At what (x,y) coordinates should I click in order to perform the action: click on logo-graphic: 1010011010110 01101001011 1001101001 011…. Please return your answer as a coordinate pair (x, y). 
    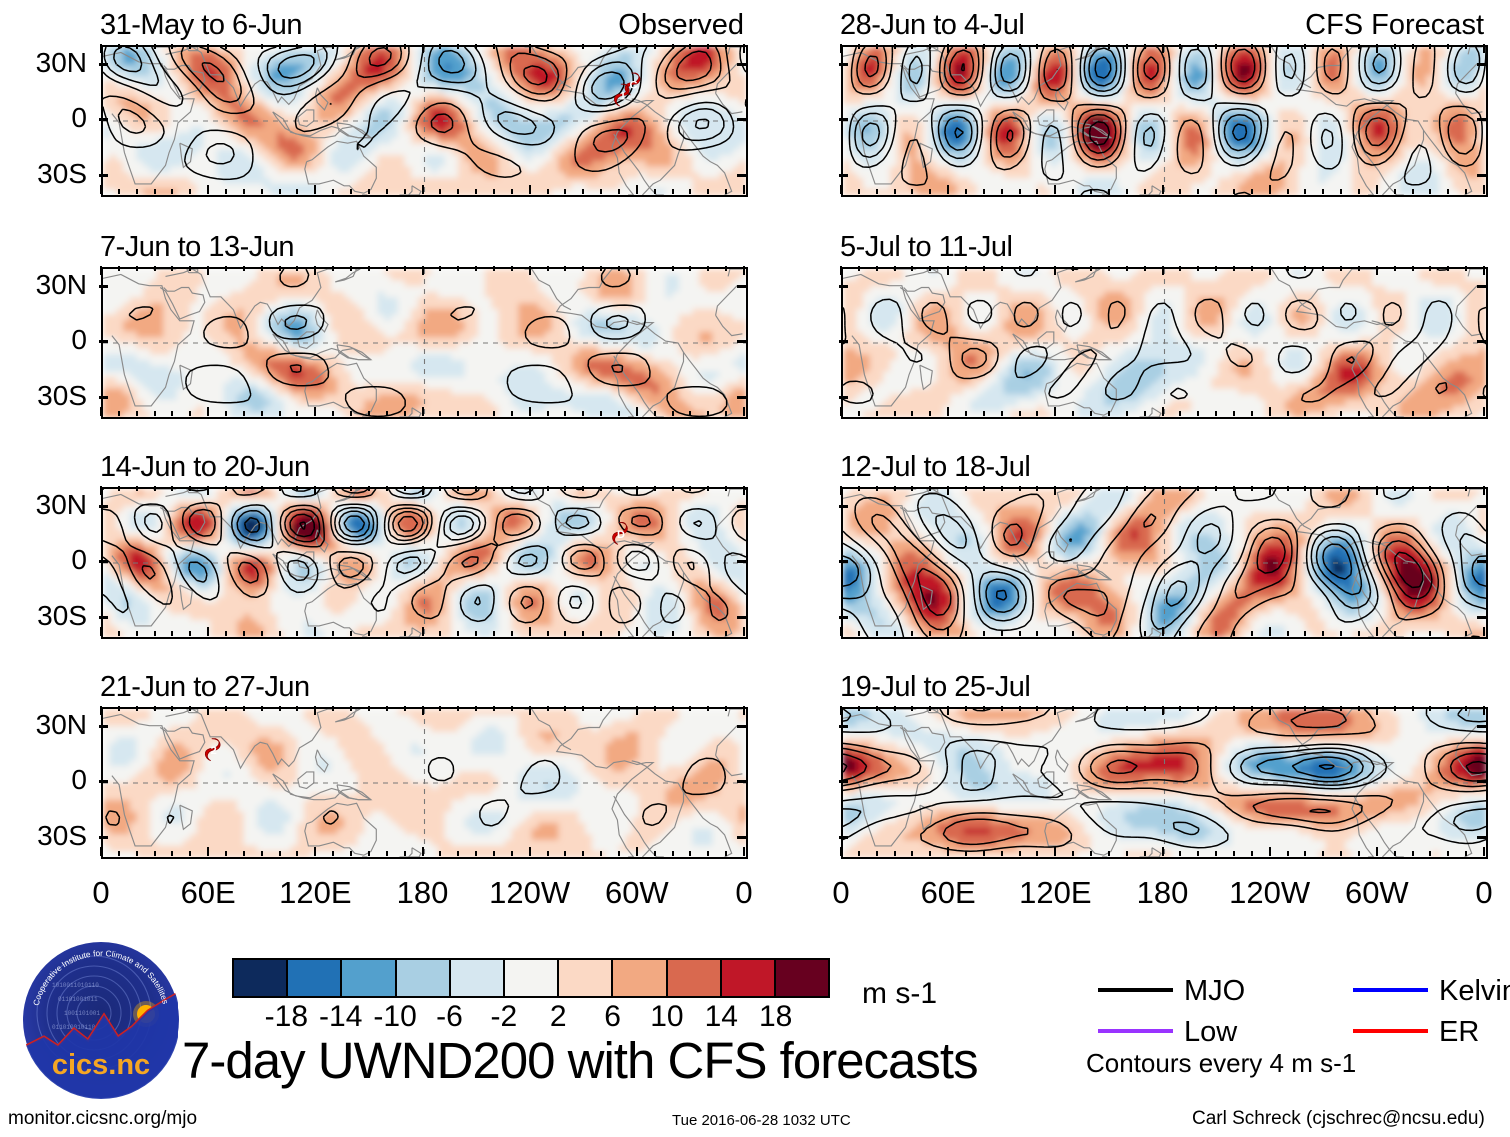
    Looking at the image, I should click on (101, 1020).